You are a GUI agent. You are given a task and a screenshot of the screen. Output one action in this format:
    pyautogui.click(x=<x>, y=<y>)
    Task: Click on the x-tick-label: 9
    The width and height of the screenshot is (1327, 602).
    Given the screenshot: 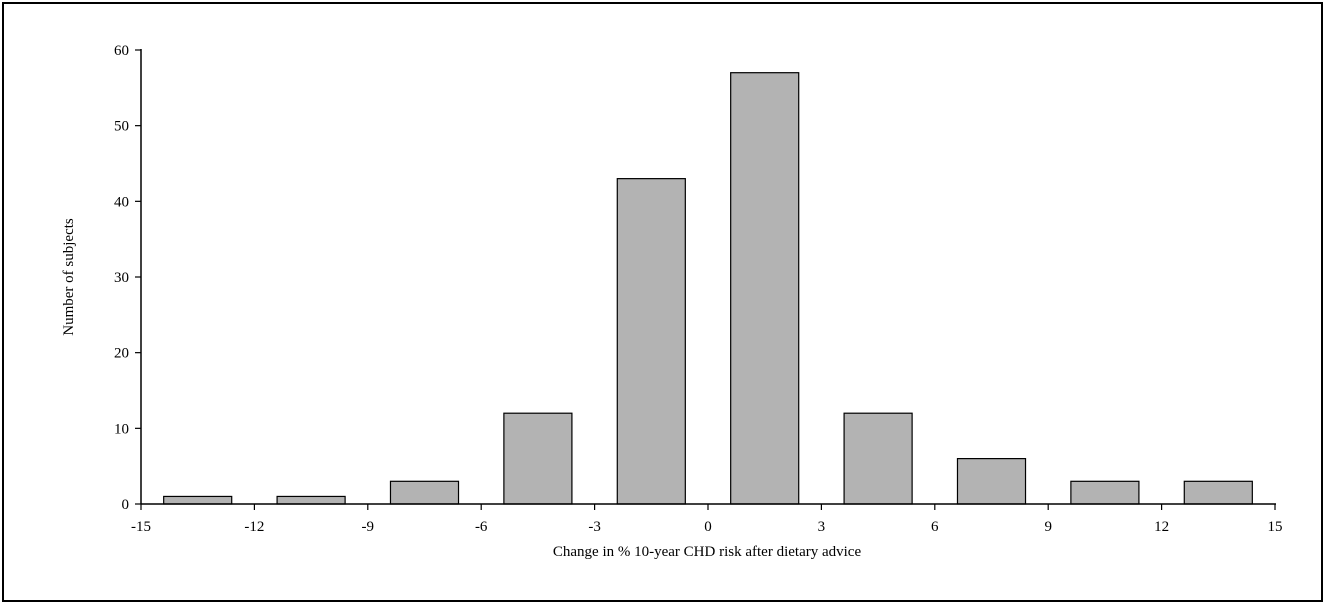 What is the action you would take?
    pyautogui.click(x=1048, y=527)
    